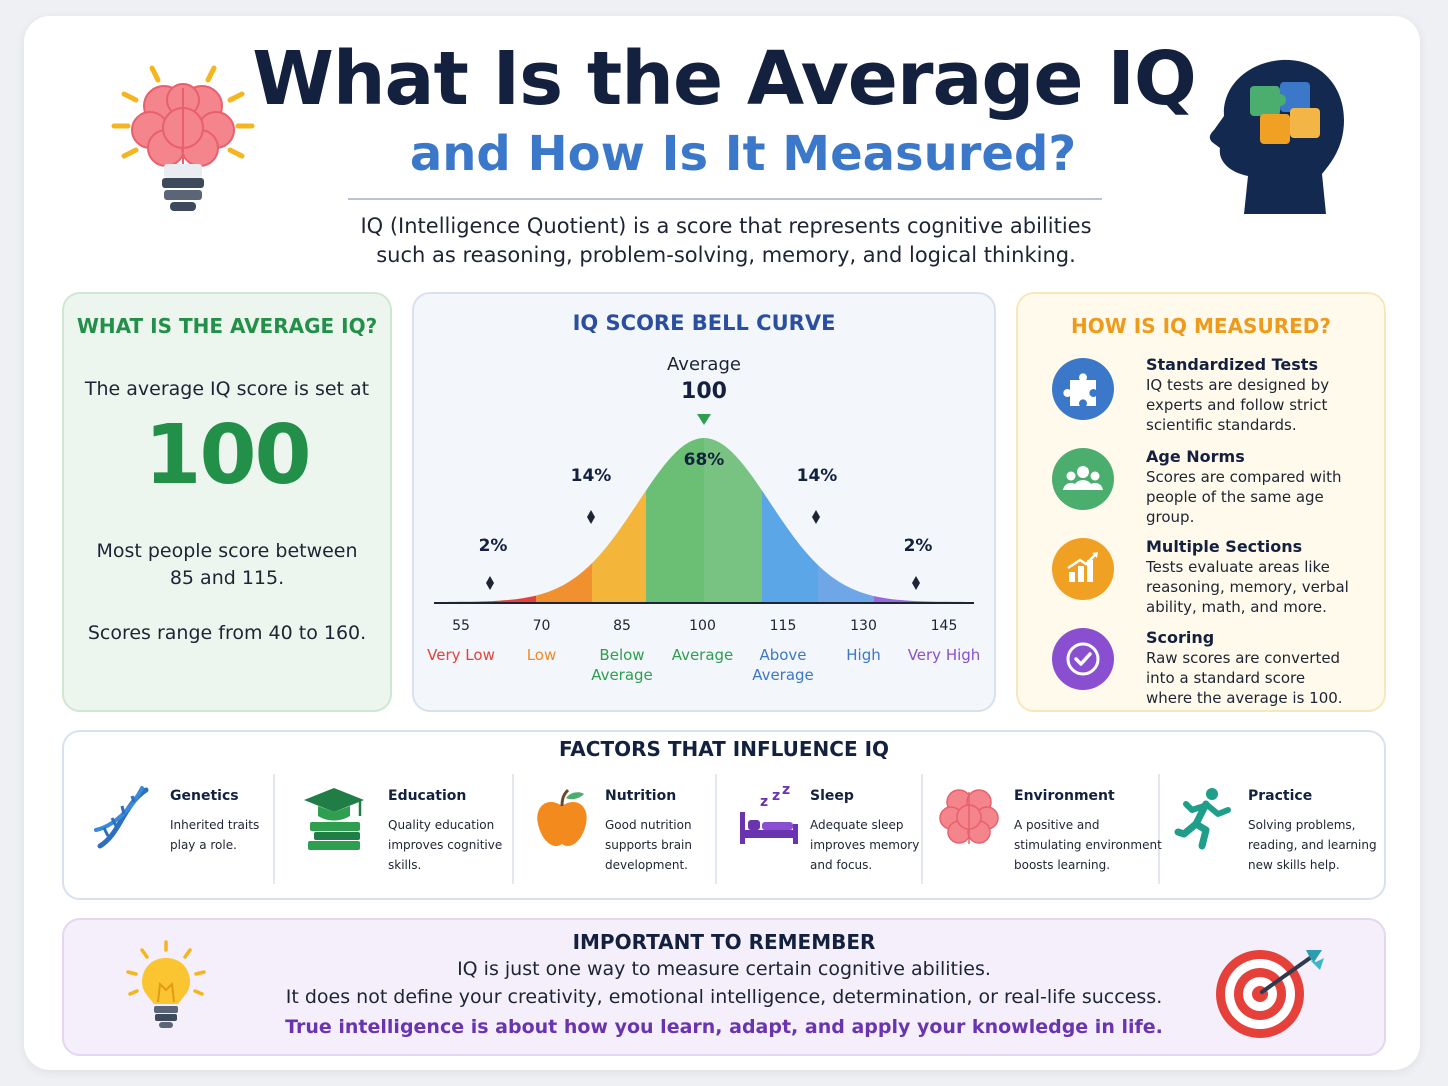 This screenshot has height=1086, width=1448. I want to click on average-value: 100, so click(227, 455).